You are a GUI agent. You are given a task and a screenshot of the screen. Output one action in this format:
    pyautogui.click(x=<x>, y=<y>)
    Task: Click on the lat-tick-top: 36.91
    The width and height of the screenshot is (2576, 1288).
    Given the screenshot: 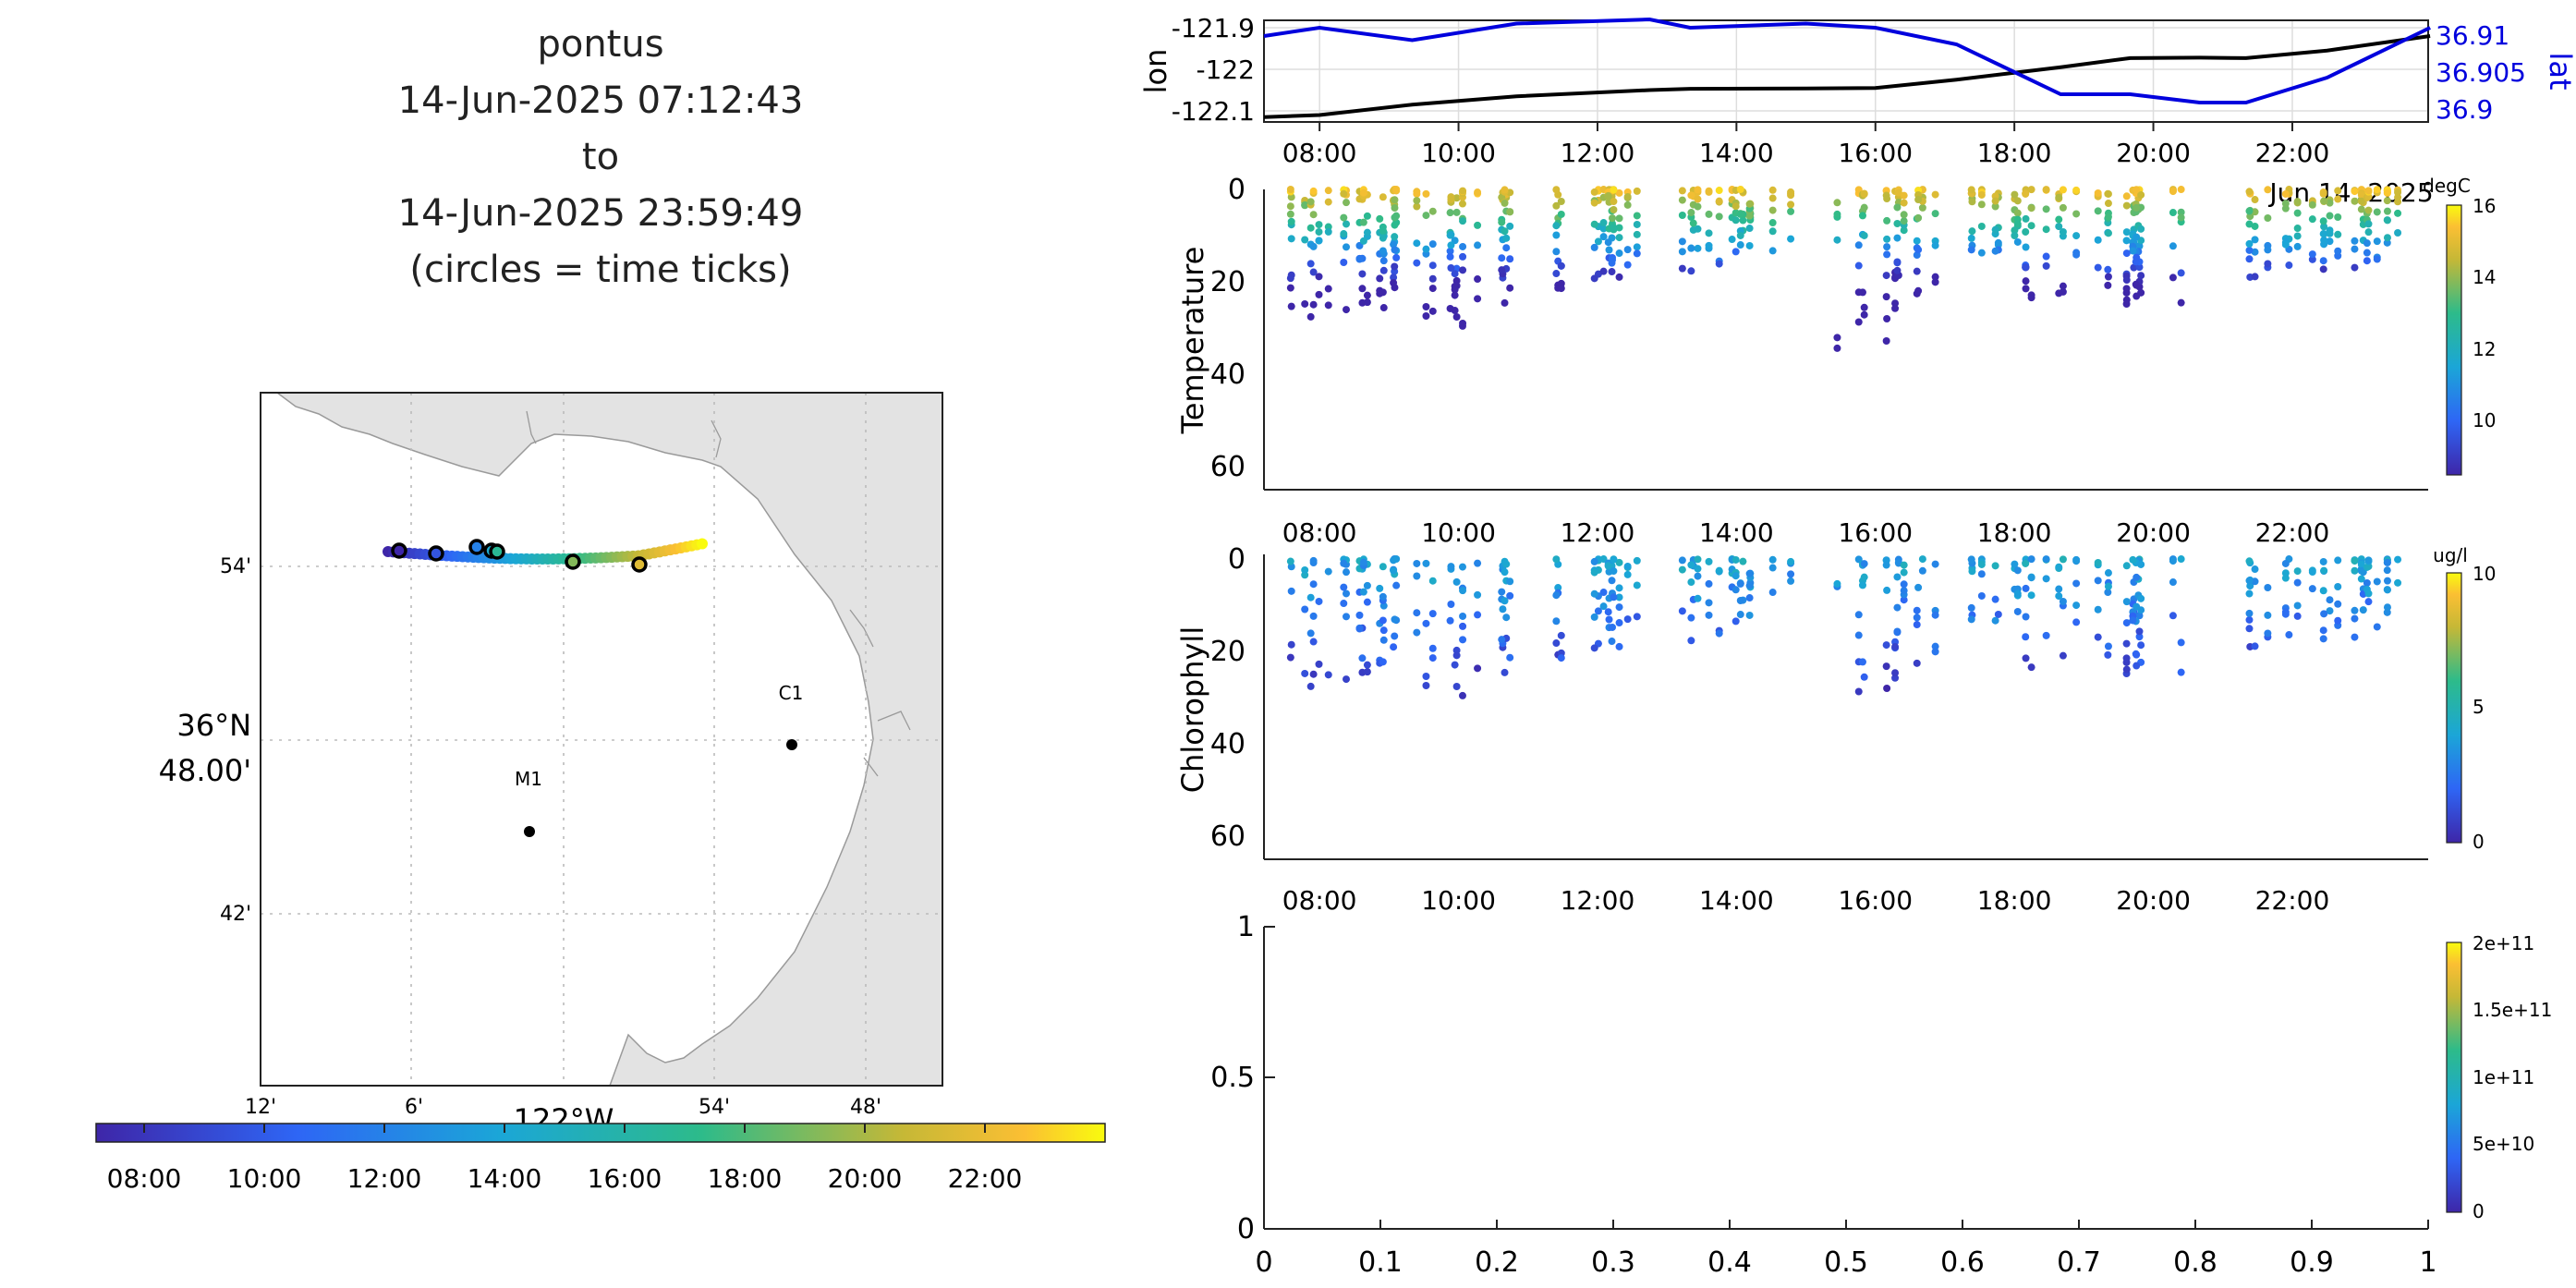 What is the action you would take?
    pyautogui.click(x=2472, y=35)
    